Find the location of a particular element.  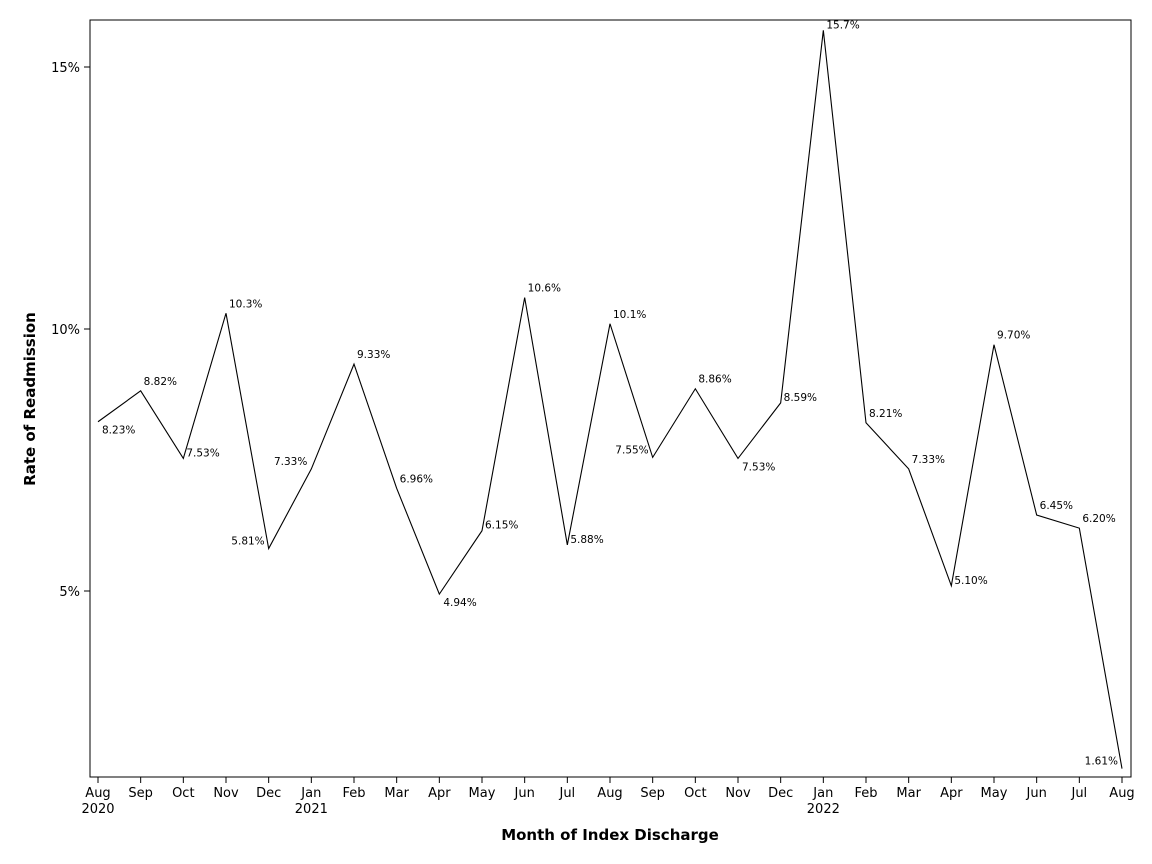

data-label: 9.70% is located at coordinates (1013, 336).